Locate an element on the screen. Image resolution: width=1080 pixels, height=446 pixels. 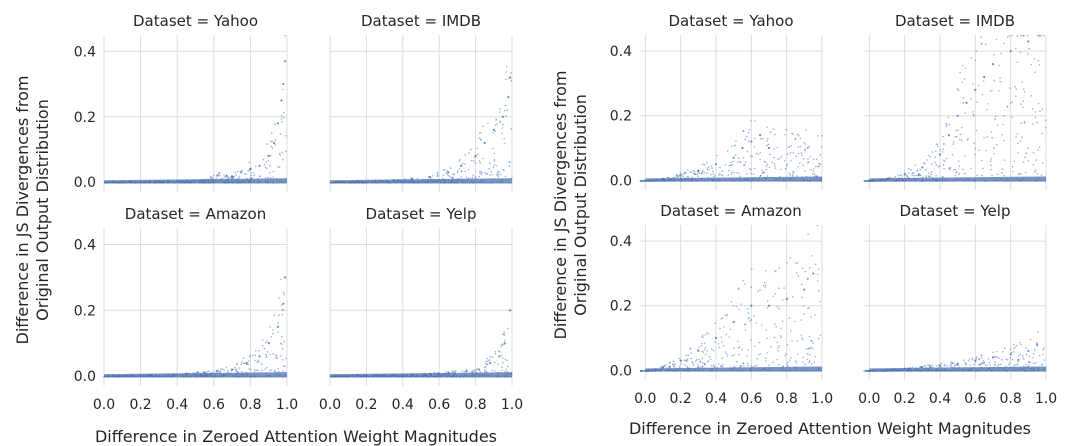
left-yahoo-title: Dataset = Yahoo is located at coordinates (195, 21).